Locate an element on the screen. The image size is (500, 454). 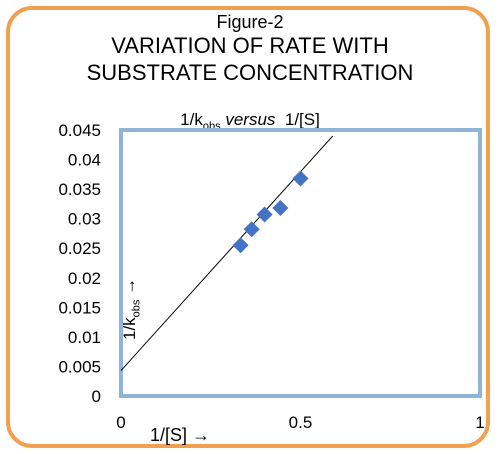
y-tick-label: 0.015 is located at coordinates (79, 307).